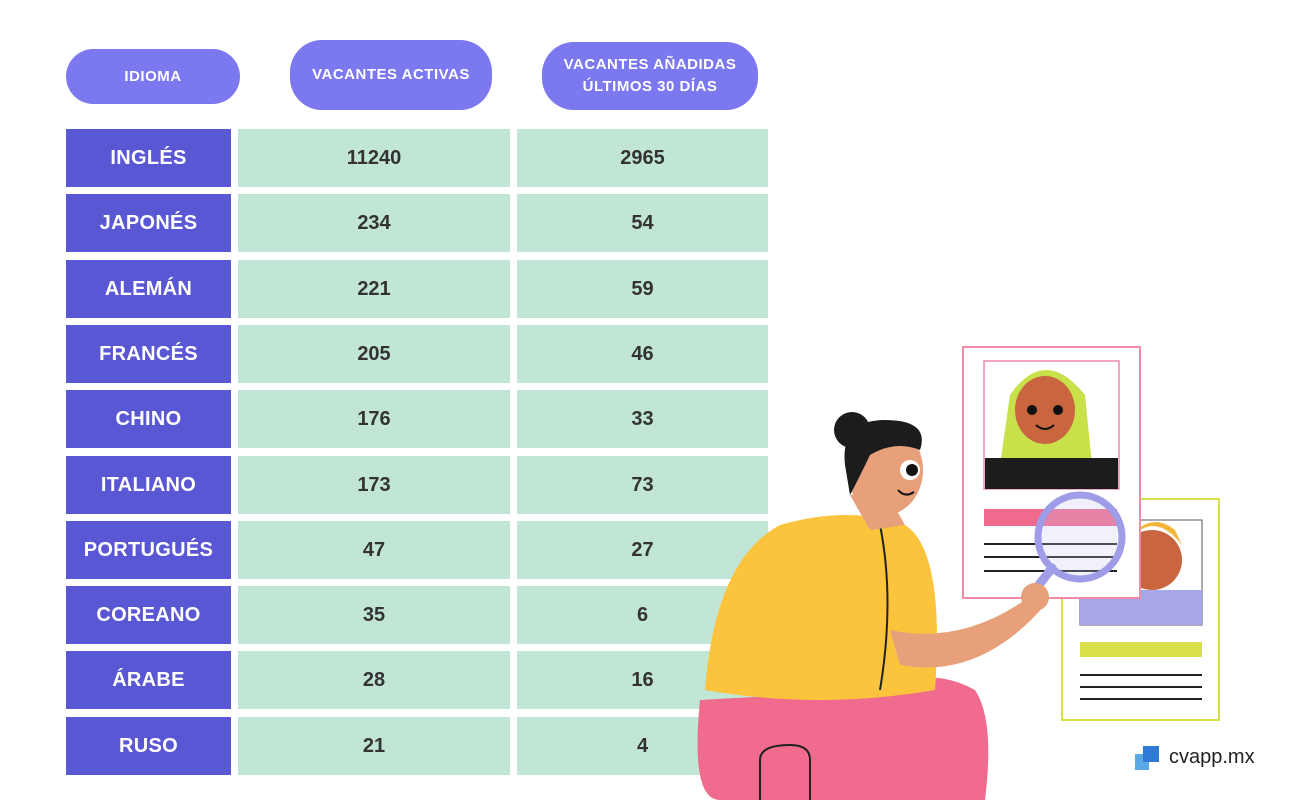  Describe the element at coordinates (642, 550) in the screenshot. I see `cell-vacantes-ultimos-30: 27` at that location.